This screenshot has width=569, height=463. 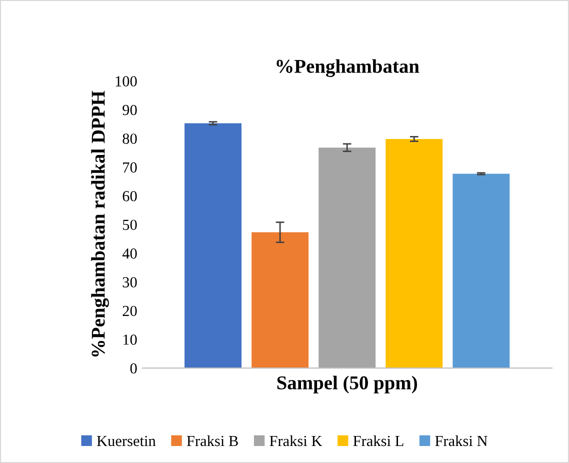 What do you see at coordinates (348, 68) in the screenshot?
I see `chart-title: %Penghambatan` at bounding box center [348, 68].